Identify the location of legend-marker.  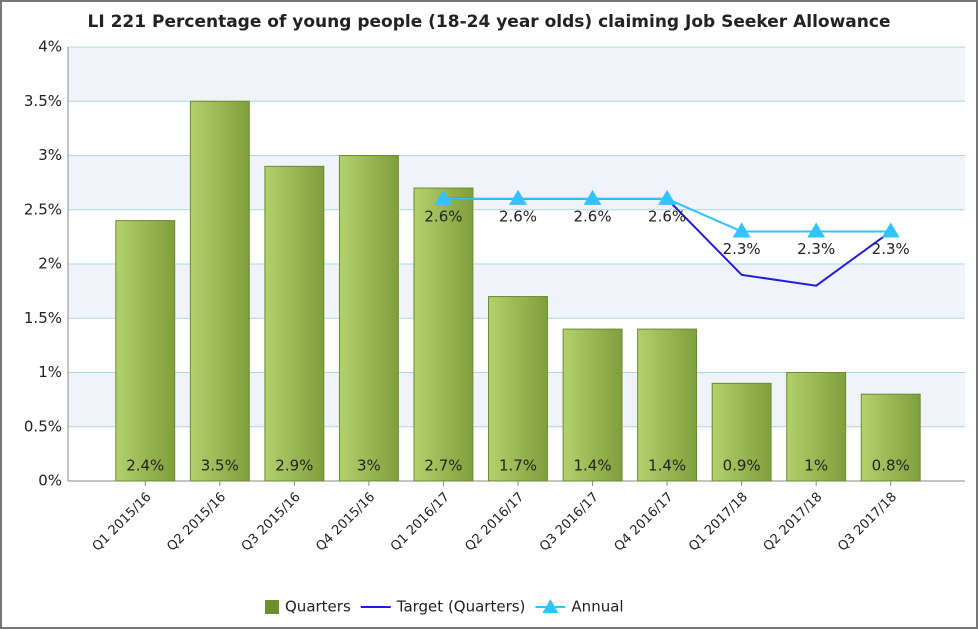
(550, 606).